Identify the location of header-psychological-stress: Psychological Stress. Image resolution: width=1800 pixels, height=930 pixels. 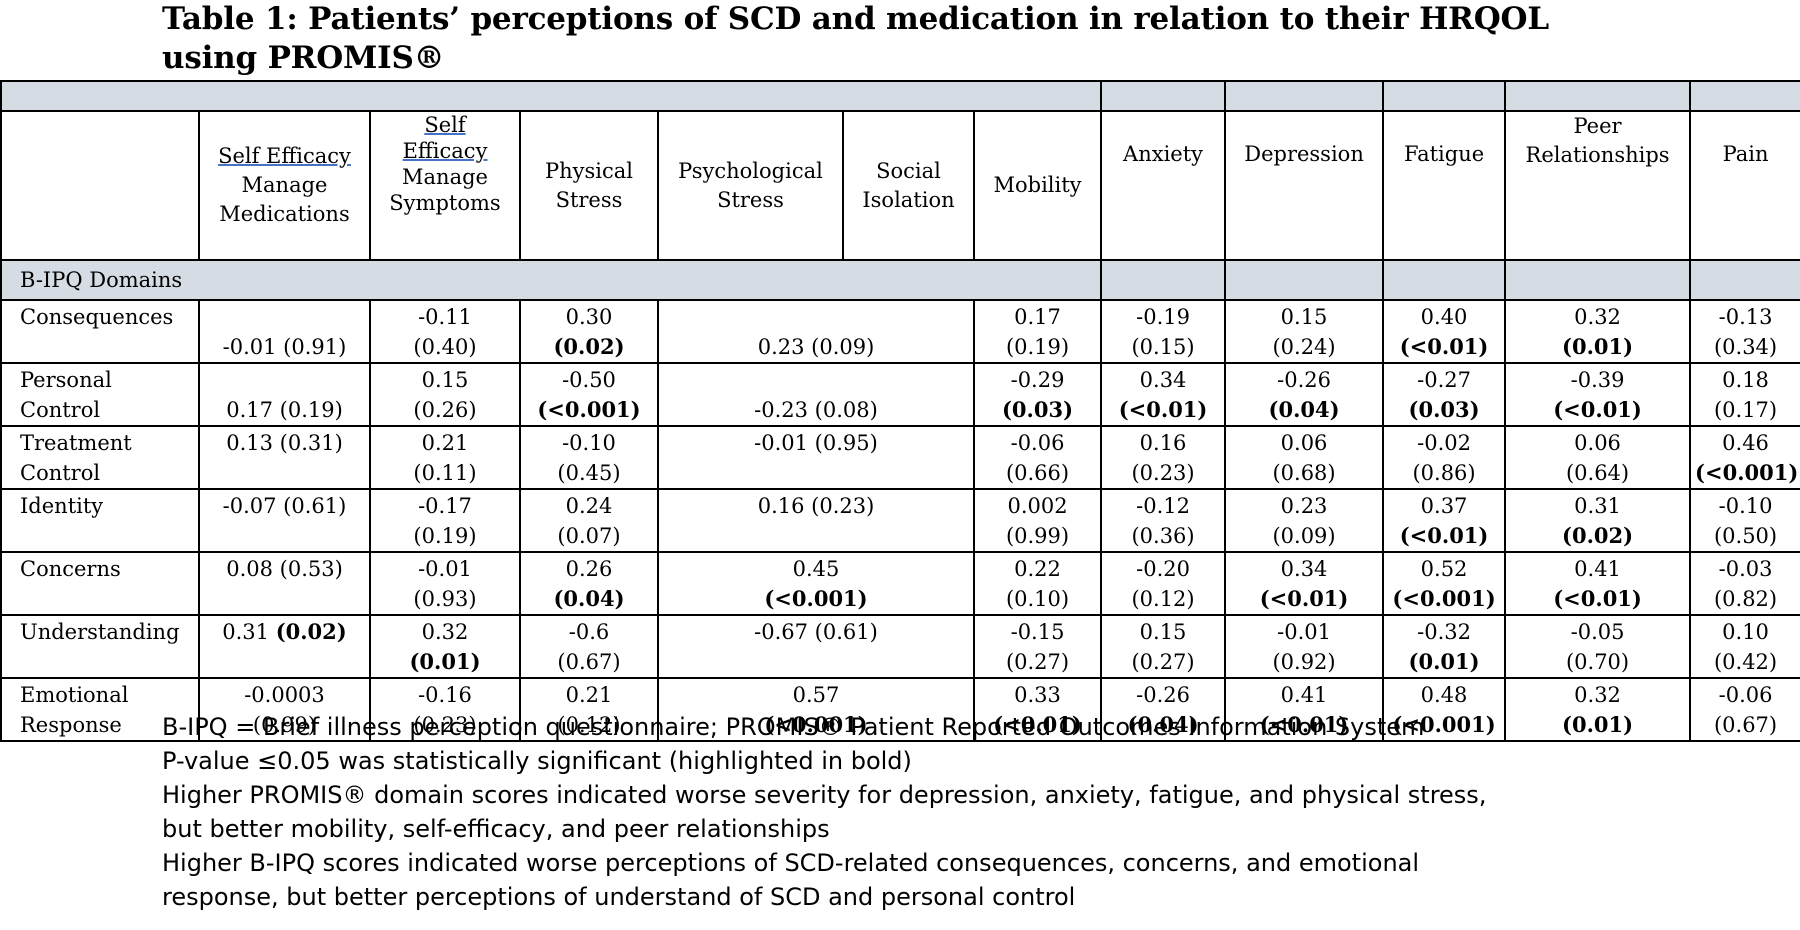
(750, 185).